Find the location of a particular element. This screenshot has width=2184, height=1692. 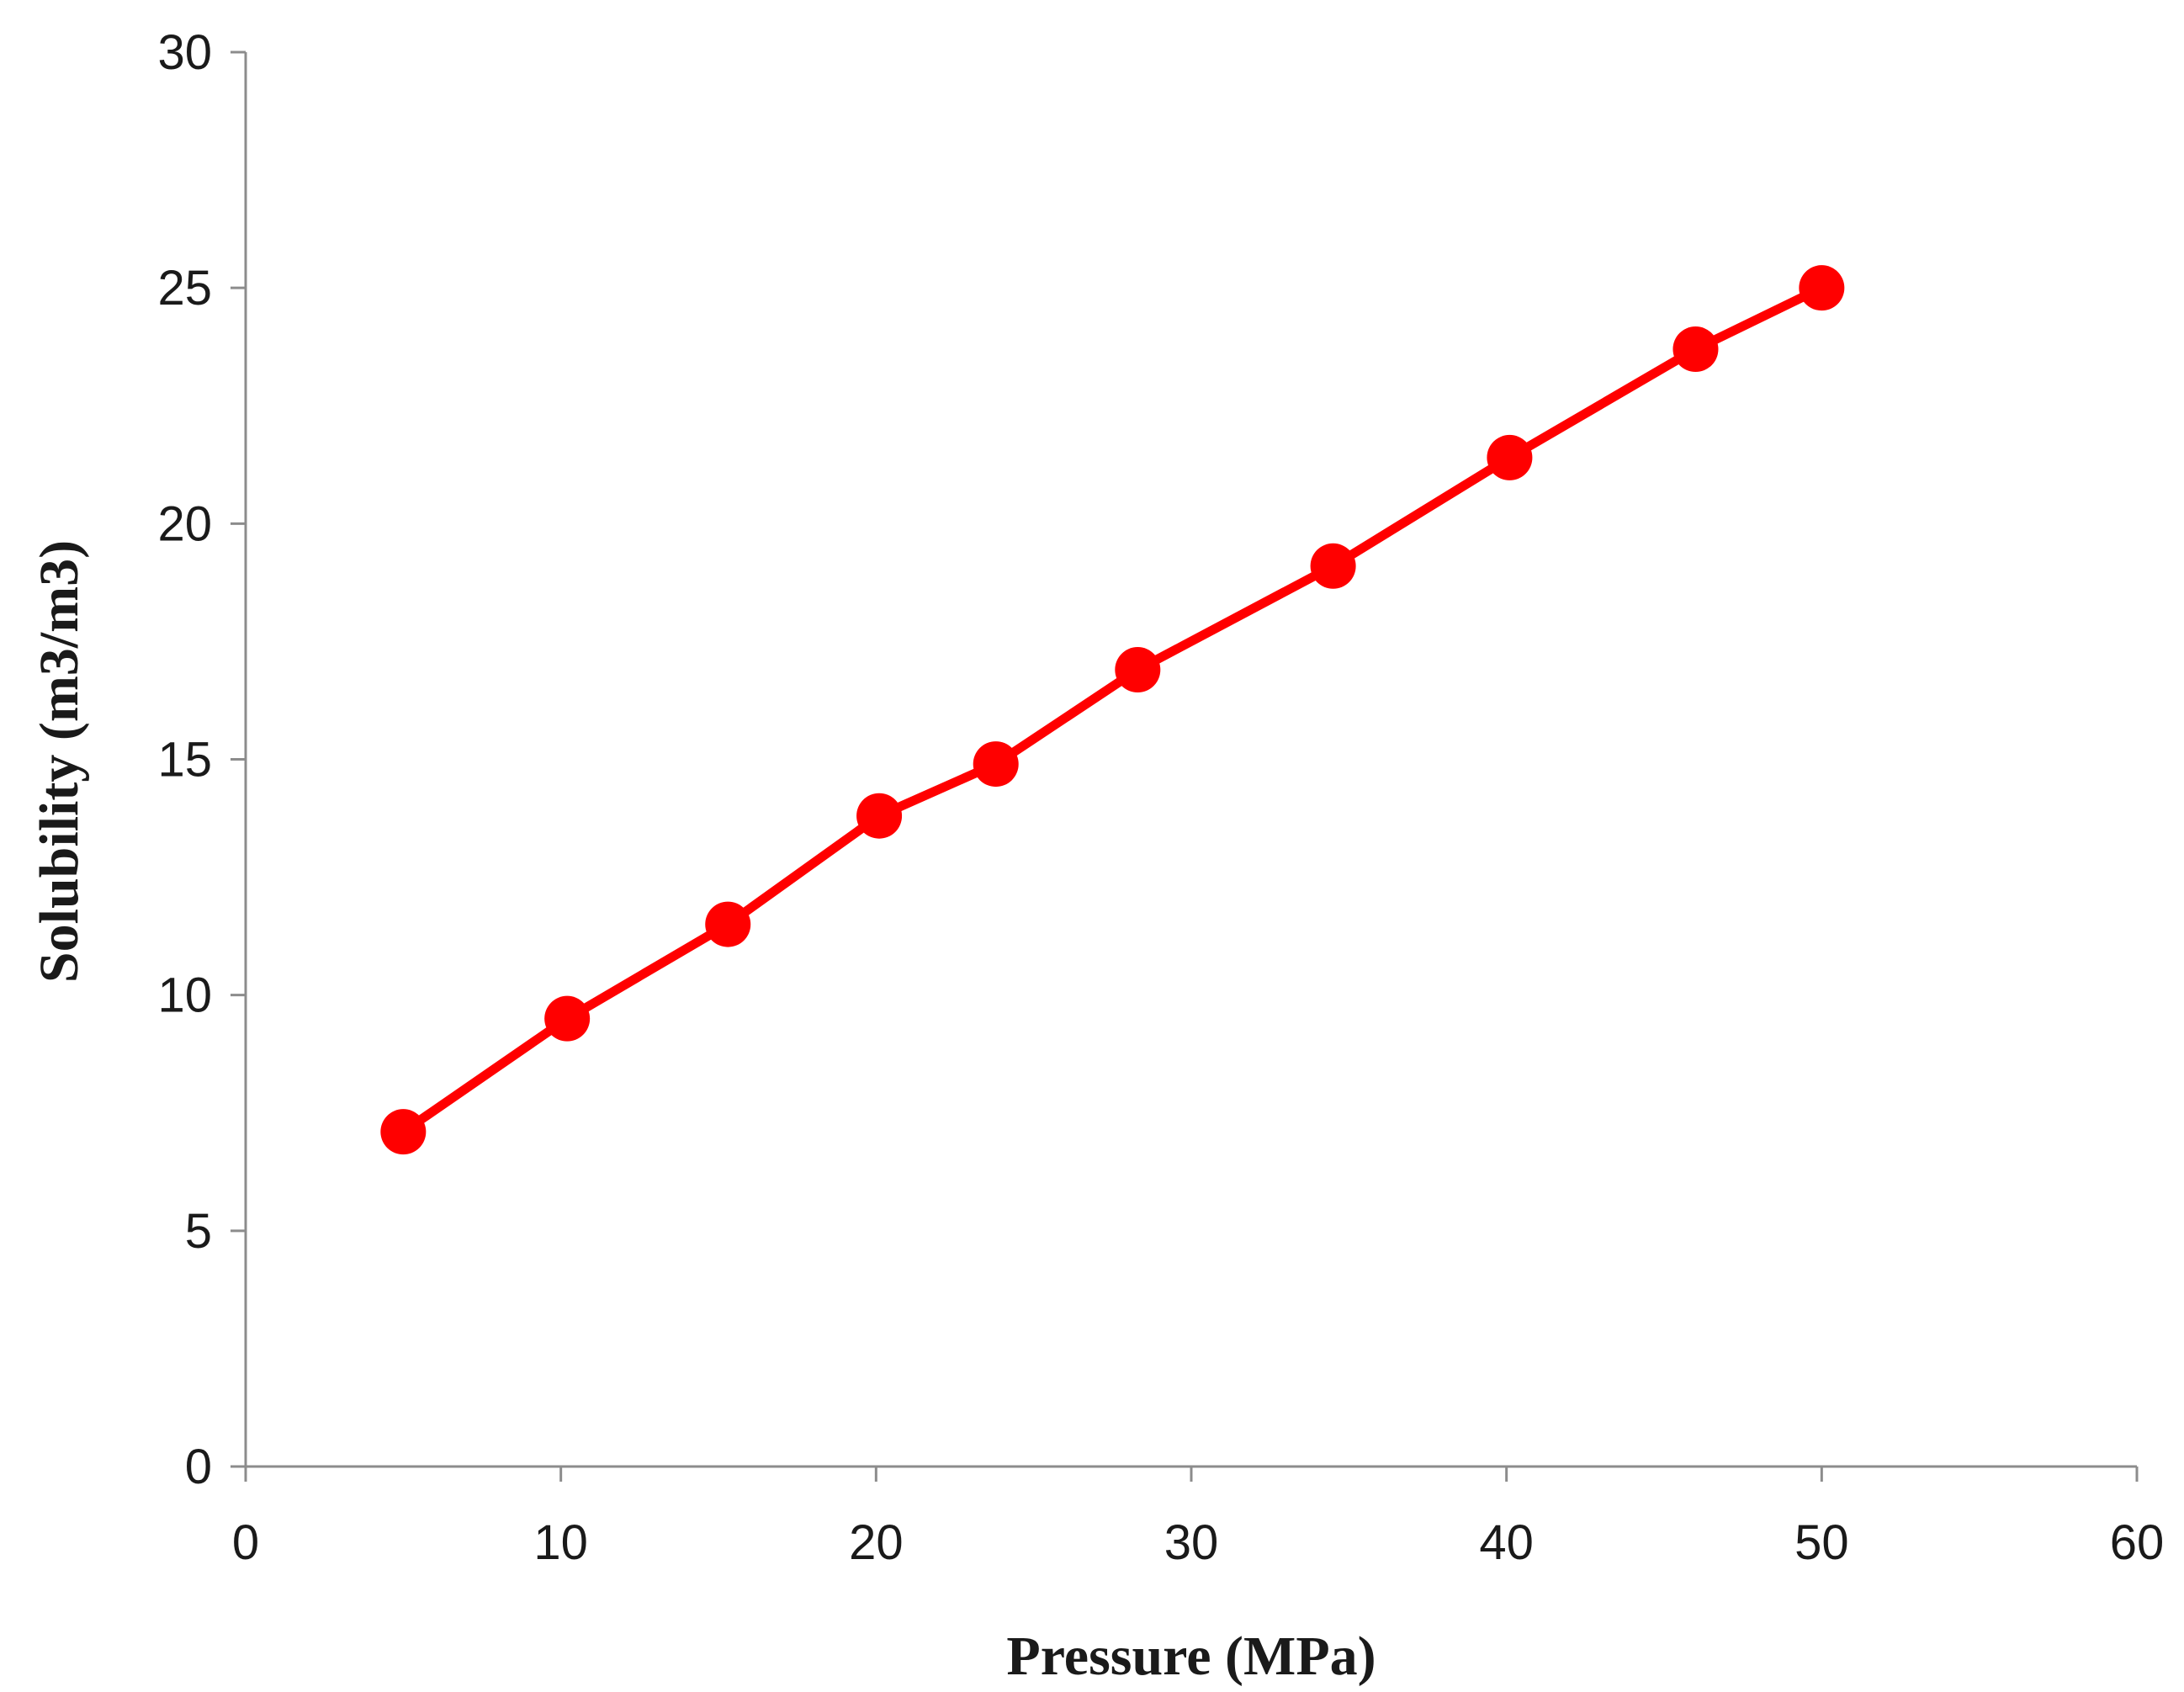

x-tick-label: 60 is located at coordinates (2137, 1542).